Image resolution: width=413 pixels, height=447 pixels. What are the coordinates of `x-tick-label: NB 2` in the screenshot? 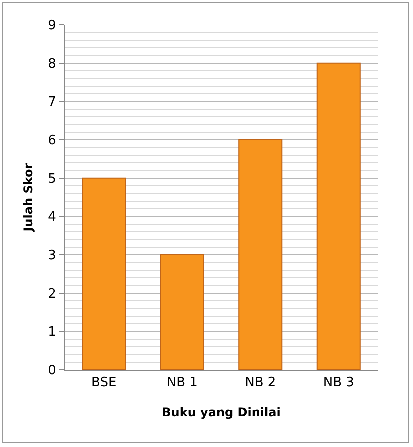 It's located at (260, 383).